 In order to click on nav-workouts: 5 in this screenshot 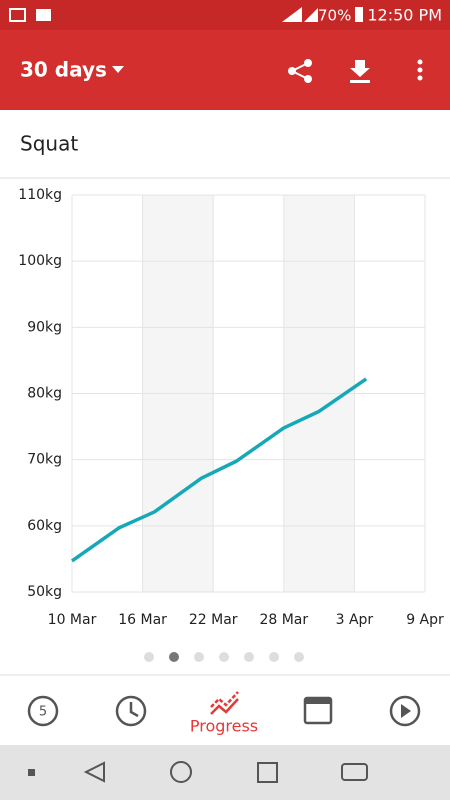, I will do `click(43, 711)`.